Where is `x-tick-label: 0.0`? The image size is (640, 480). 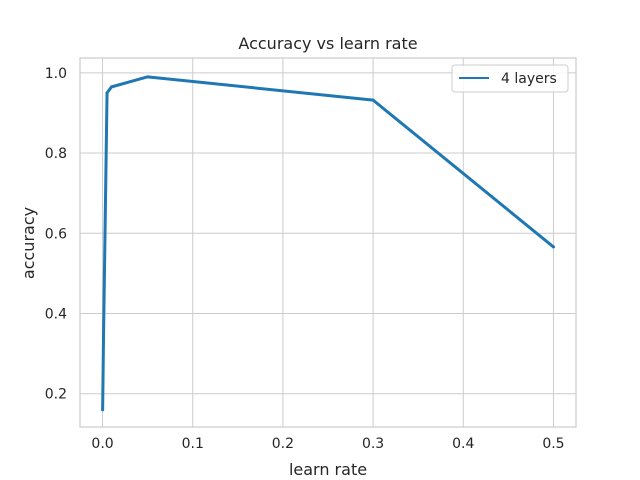
x-tick-label: 0.0 is located at coordinates (102, 444).